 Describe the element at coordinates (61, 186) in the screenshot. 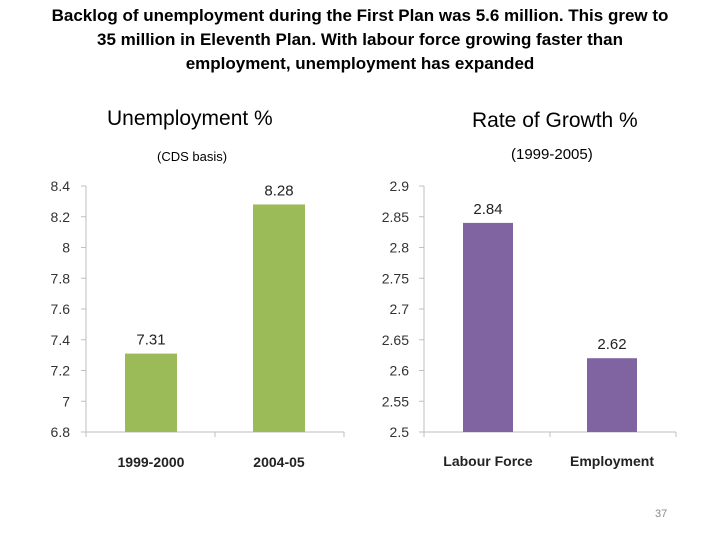

I see `chart-1-y-tick-label: 8.4` at that location.